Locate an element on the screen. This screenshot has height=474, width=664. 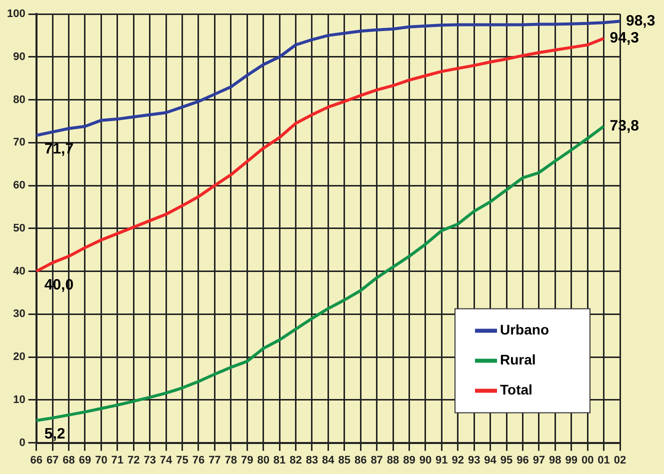
x-tick-label: 81 is located at coordinates (279, 460).